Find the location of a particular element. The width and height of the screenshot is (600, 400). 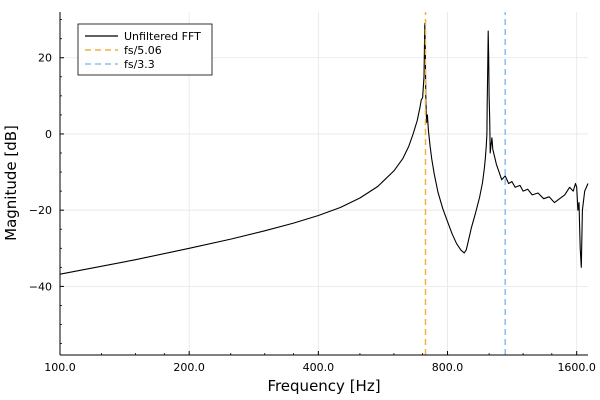

legend-label-fs-5-06: fs/5.06 is located at coordinates (143, 50).